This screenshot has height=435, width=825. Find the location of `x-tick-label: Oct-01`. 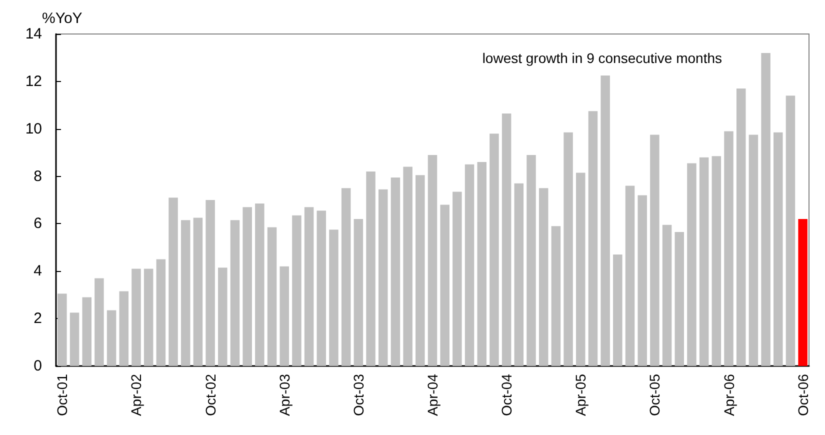

x-tick-label: Oct-01 is located at coordinates (62, 395).